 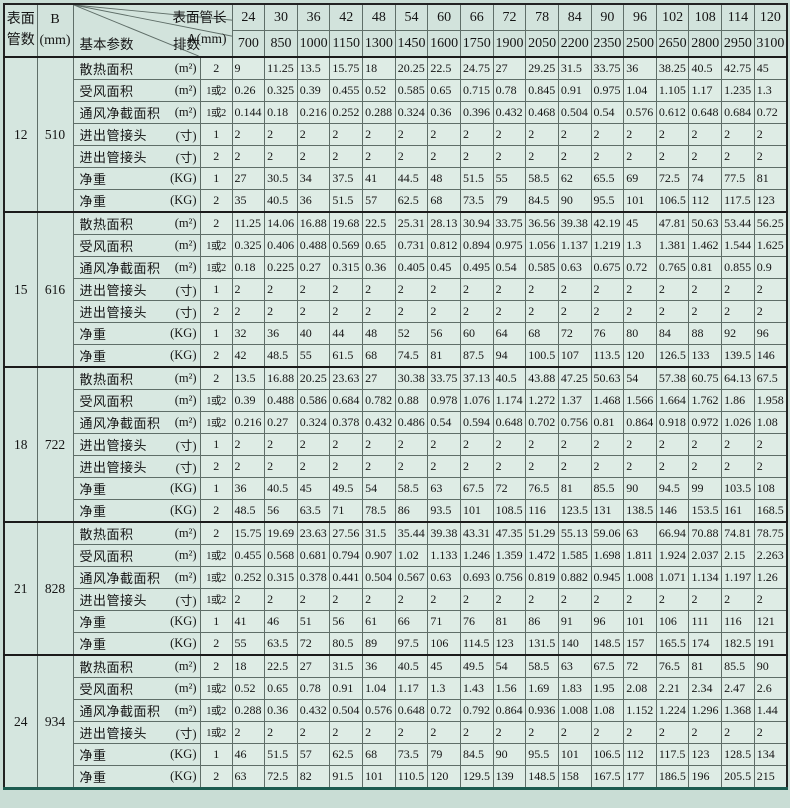 What do you see at coordinates (738, 488) in the screenshot?
I see `value-cell: 103.5` at bounding box center [738, 488].